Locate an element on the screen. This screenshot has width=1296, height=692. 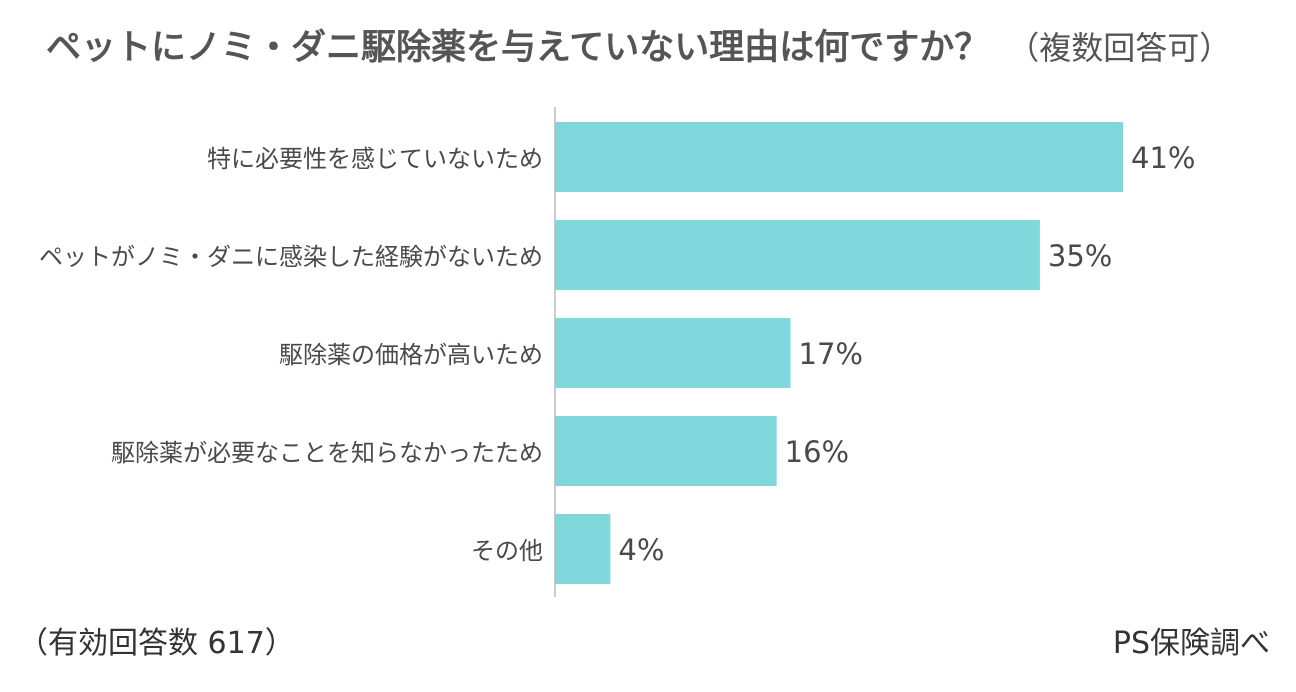
category-label: 駆除薬の価格が高いため is located at coordinates (411, 355).